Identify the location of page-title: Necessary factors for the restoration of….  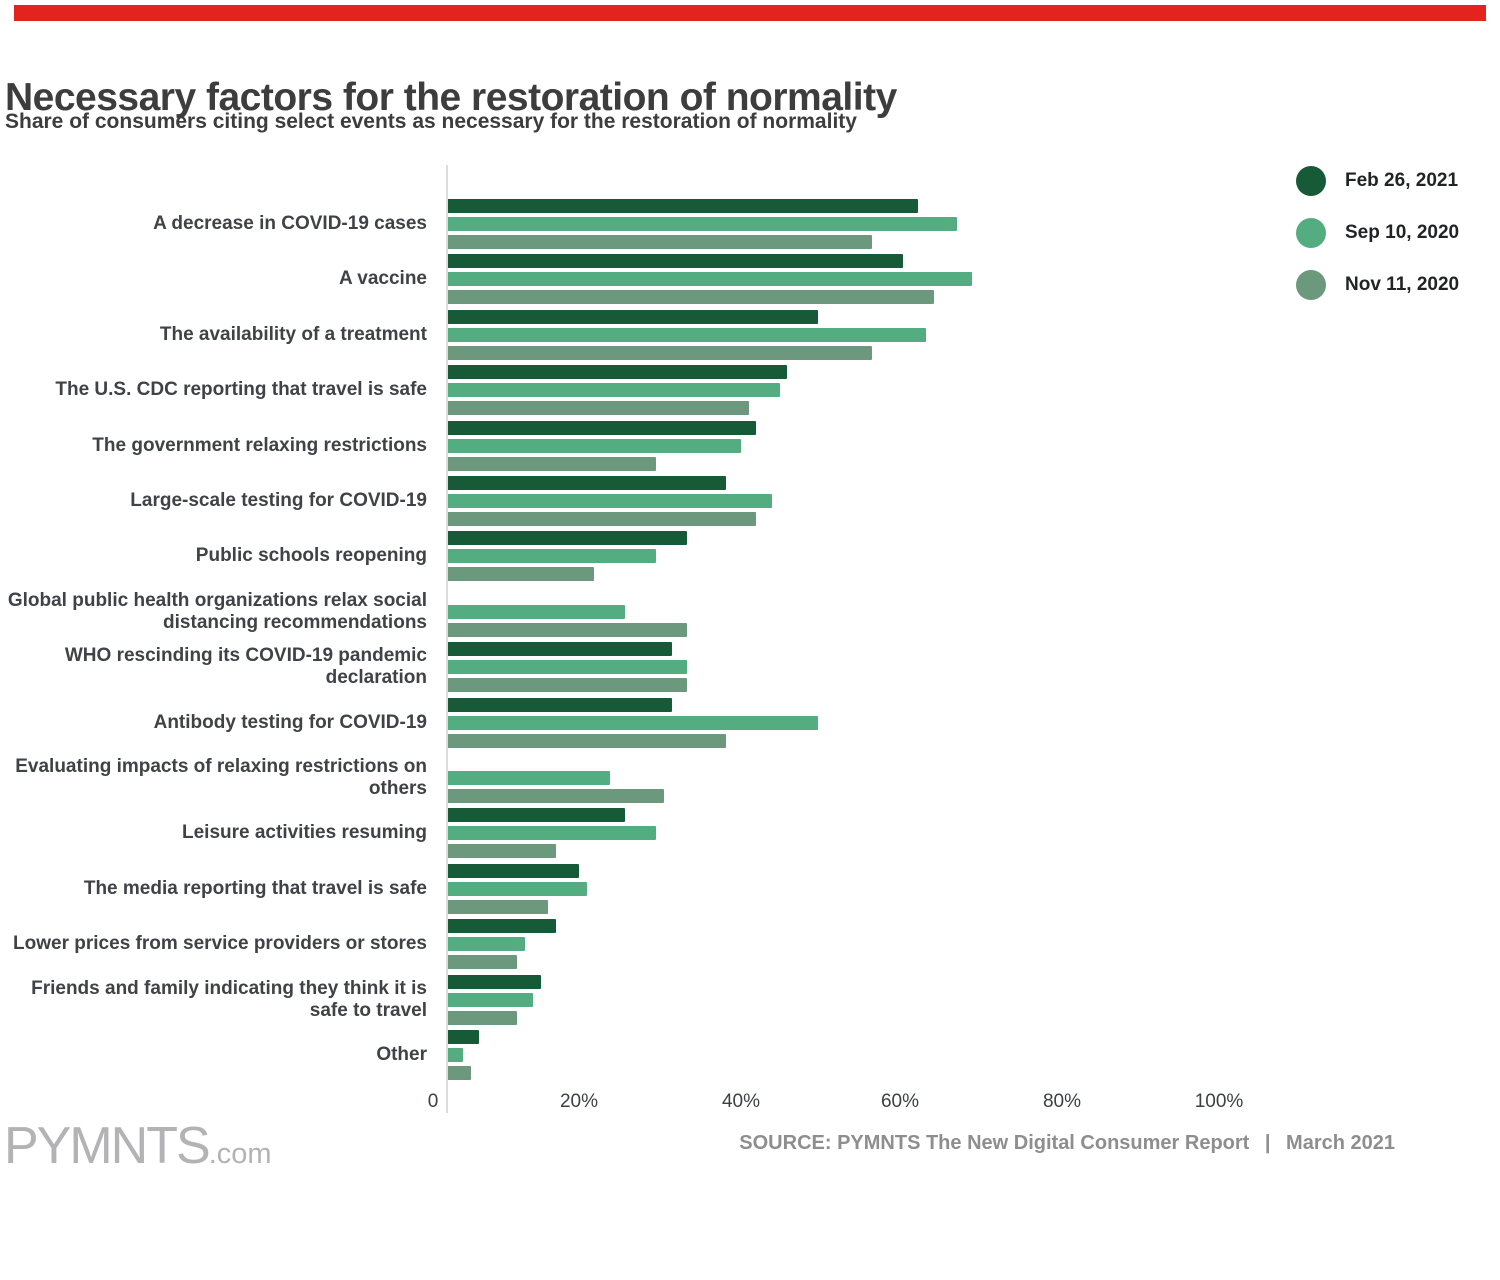
(451, 98).